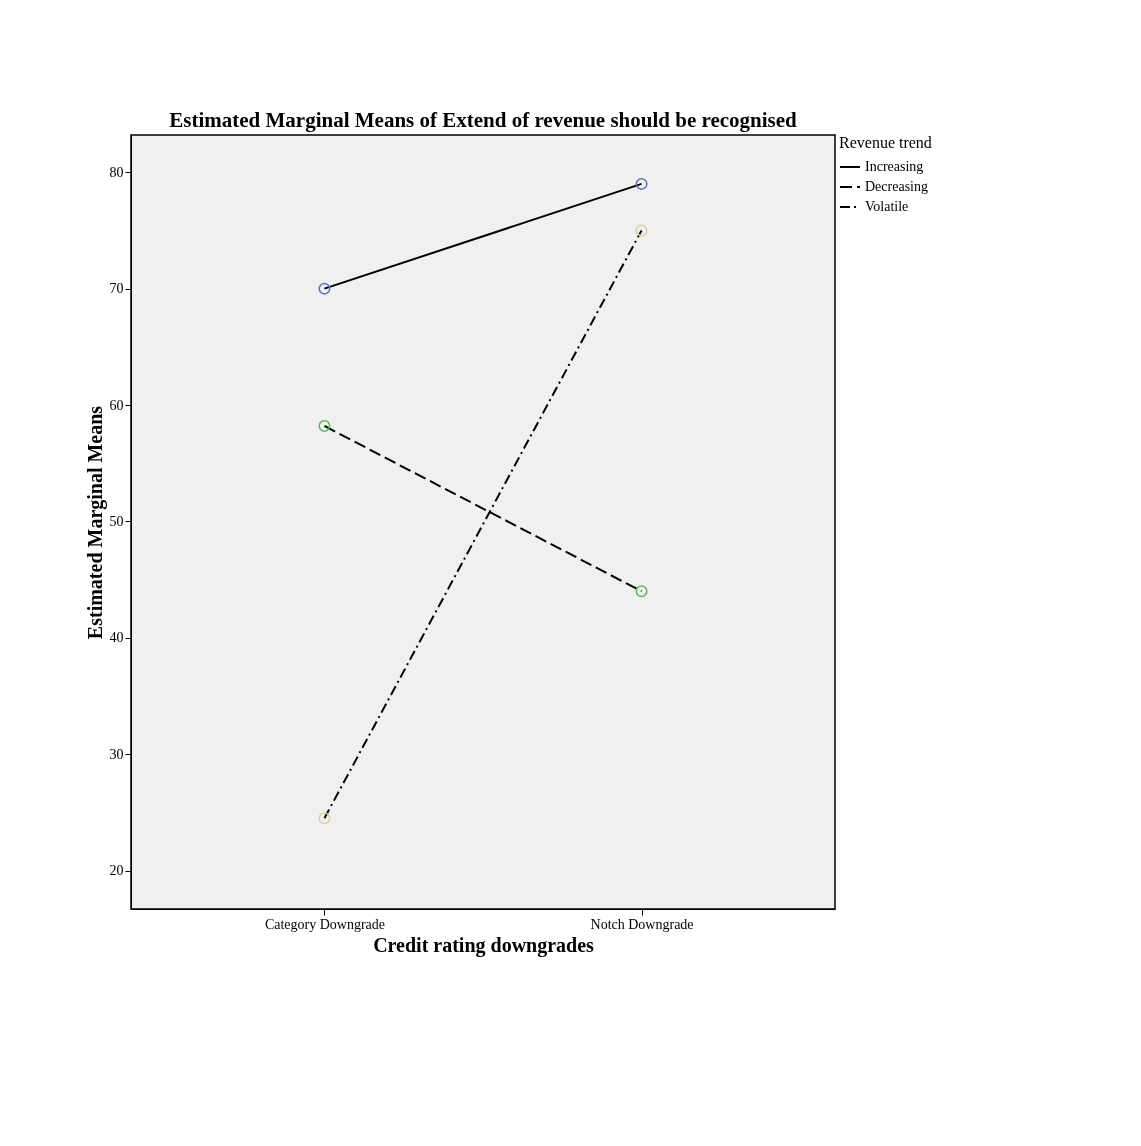 This screenshot has width=1141, height=1146. I want to click on y-tick-label: 70, so click(116, 289).